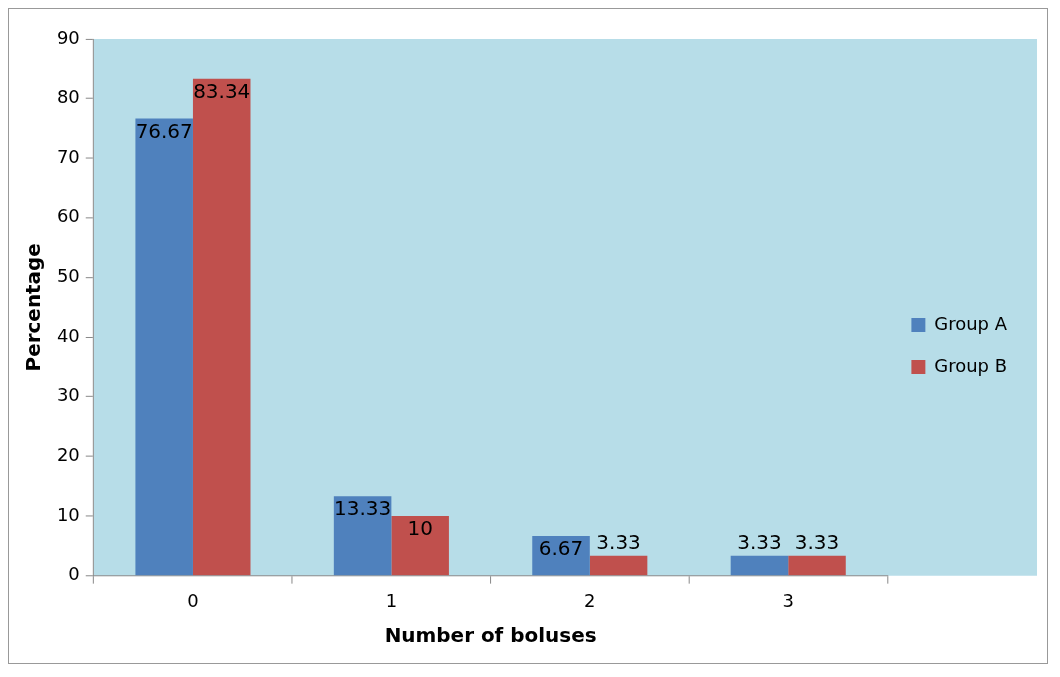 This screenshot has width=1060, height=677. What do you see at coordinates (68, 97) in the screenshot?
I see `y-tick-label: 80` at bounding box center [68, 97].